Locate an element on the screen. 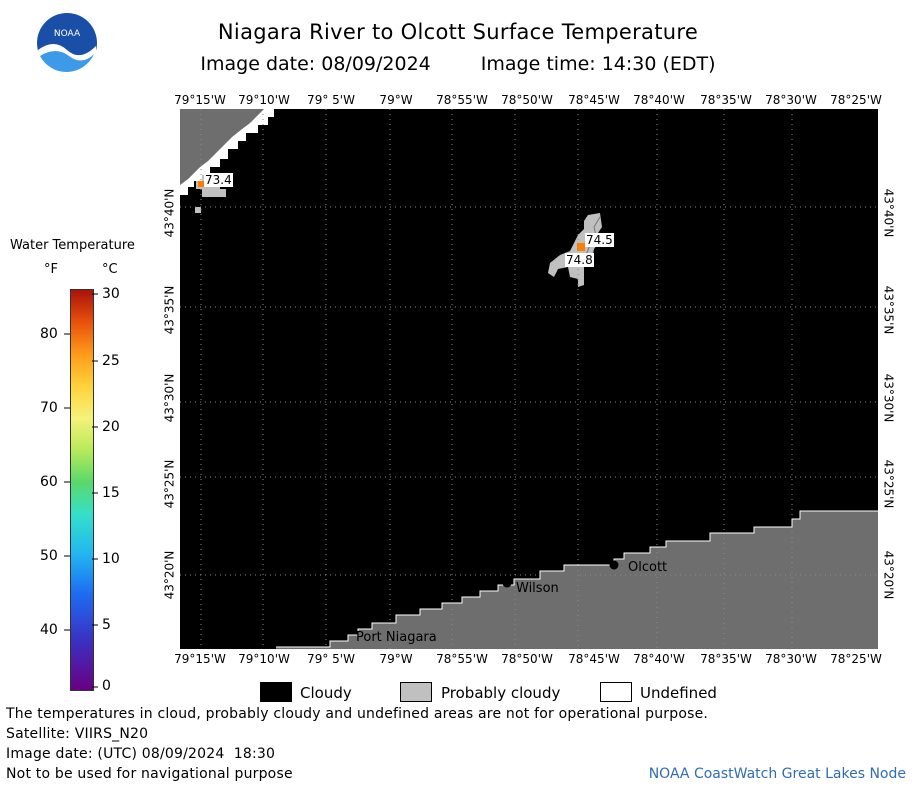  colorbar-f-tick: 50 is located at coordinates (49, 556).